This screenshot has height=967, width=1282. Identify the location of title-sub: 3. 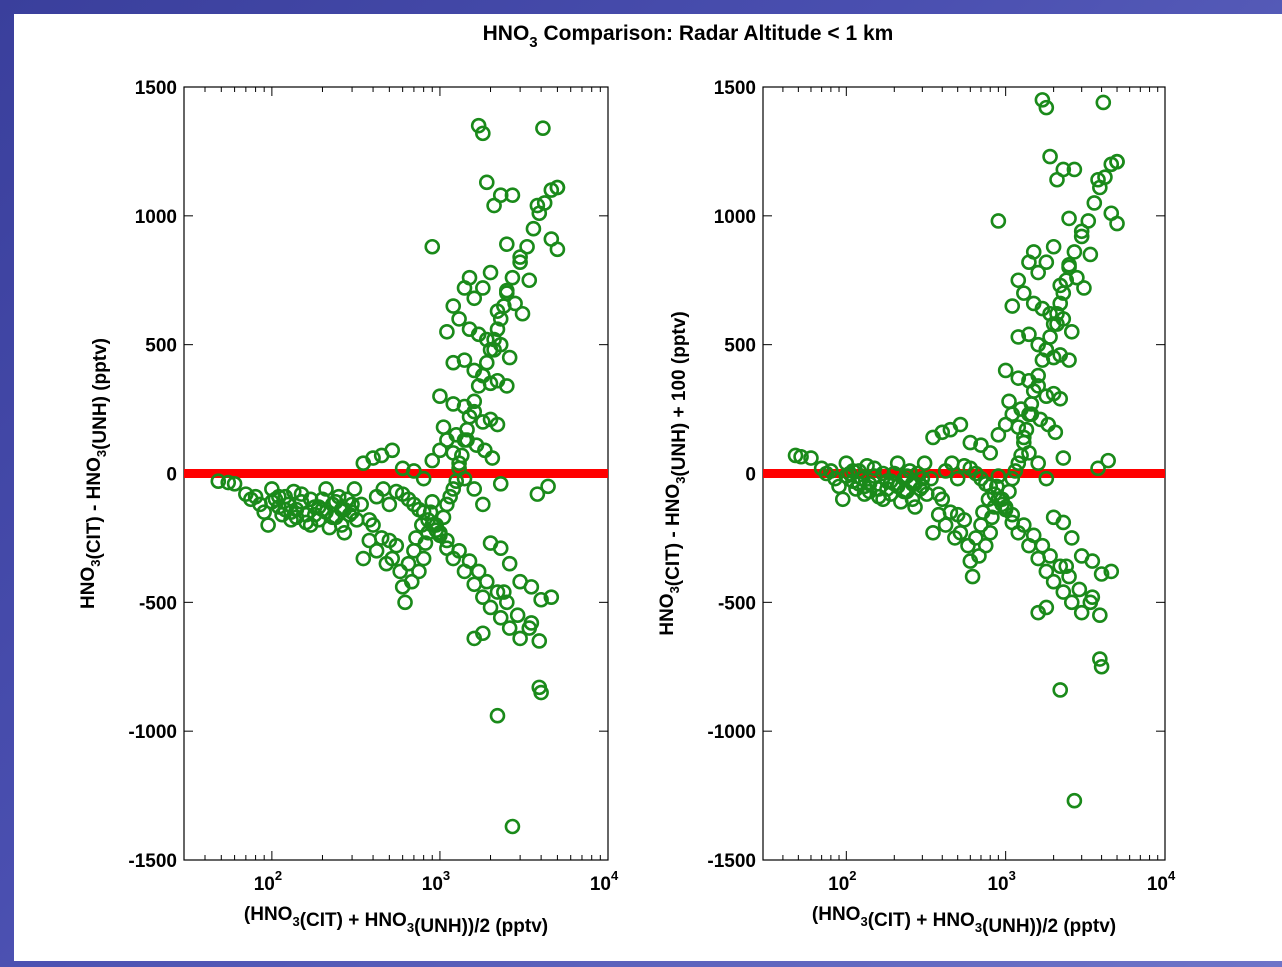
(533, 42).